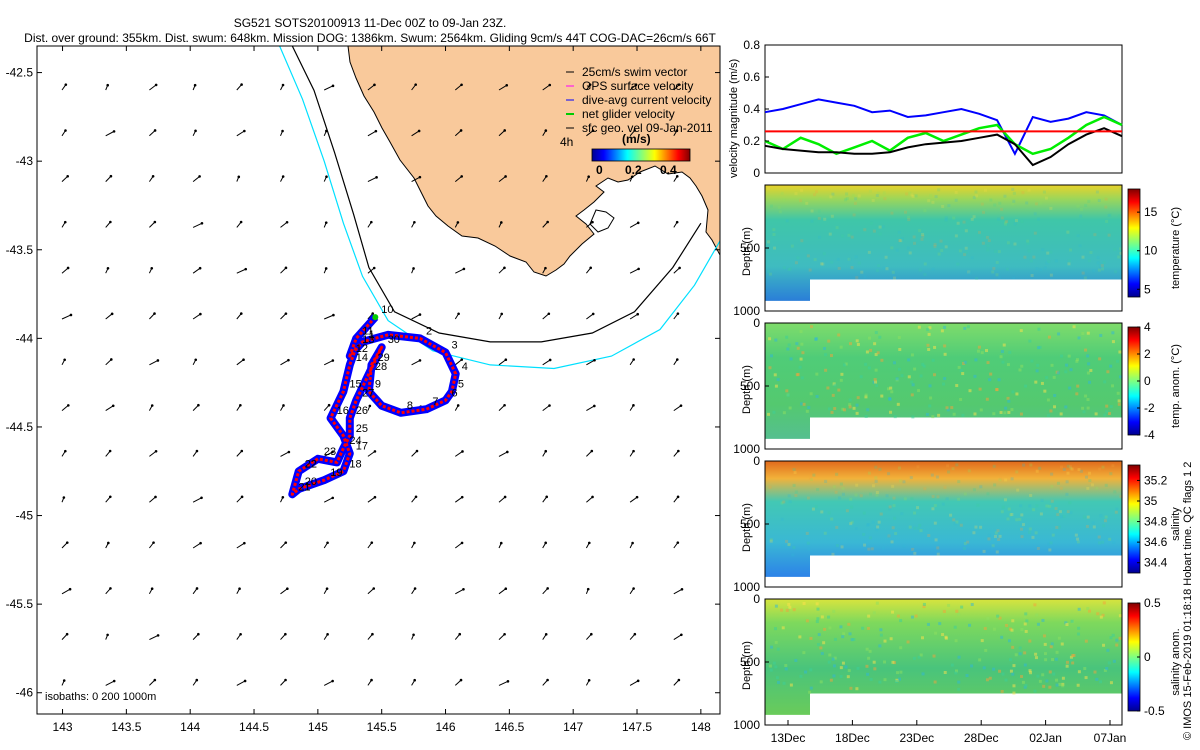 Image resolution: width=1200 pixels, height=750 pixels. I want to click on legend-dive-avg-current: dive-avg current velocity, so click(646, 100).